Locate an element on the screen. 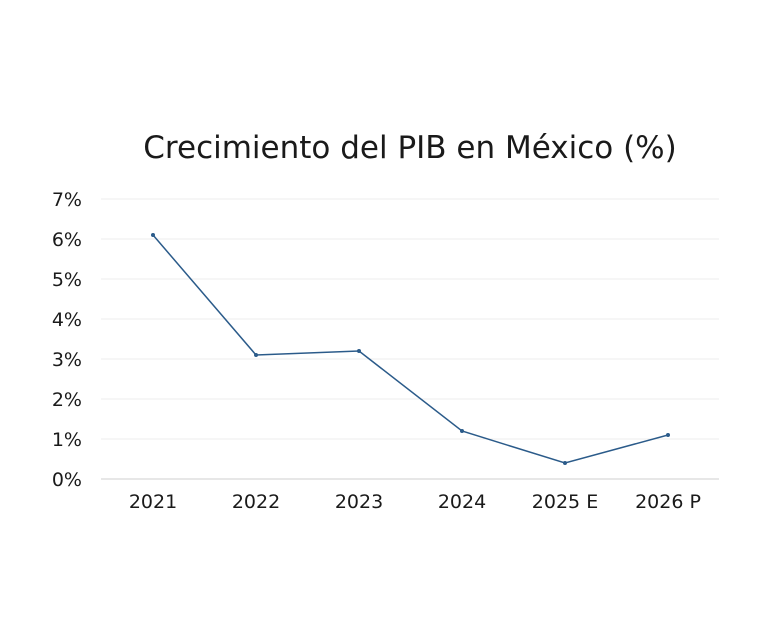  x-tick-label: 2021 is located at coordinates (153, 502).